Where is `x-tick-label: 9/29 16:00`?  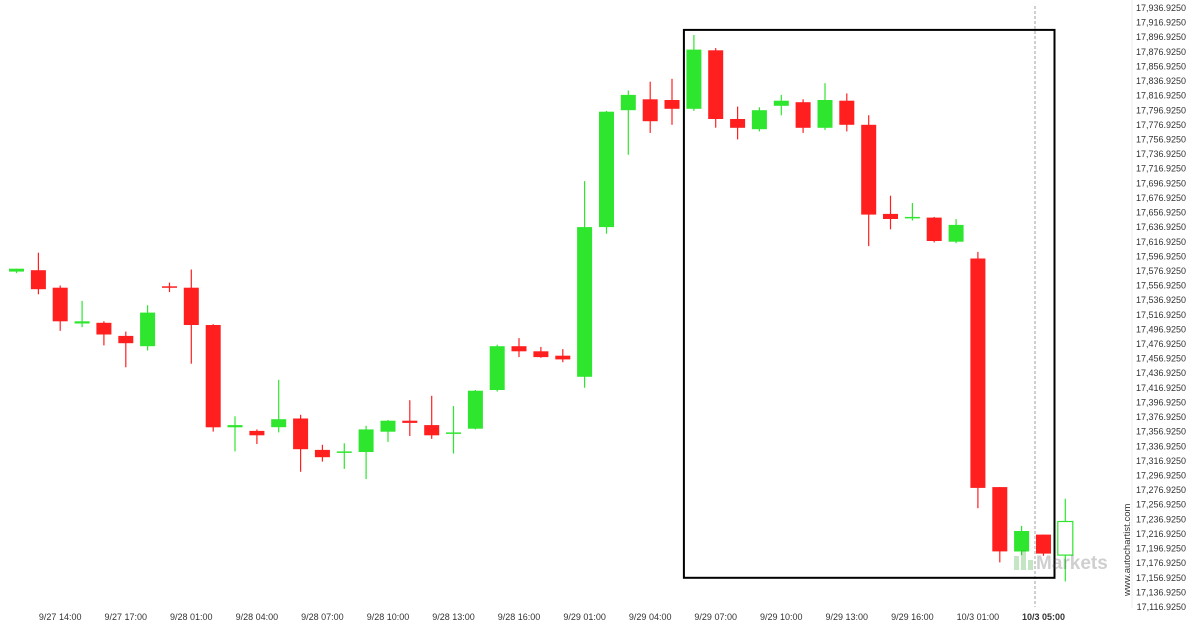
x-tick-label: 9/29 16:00 is located at coordinates (912, 617).